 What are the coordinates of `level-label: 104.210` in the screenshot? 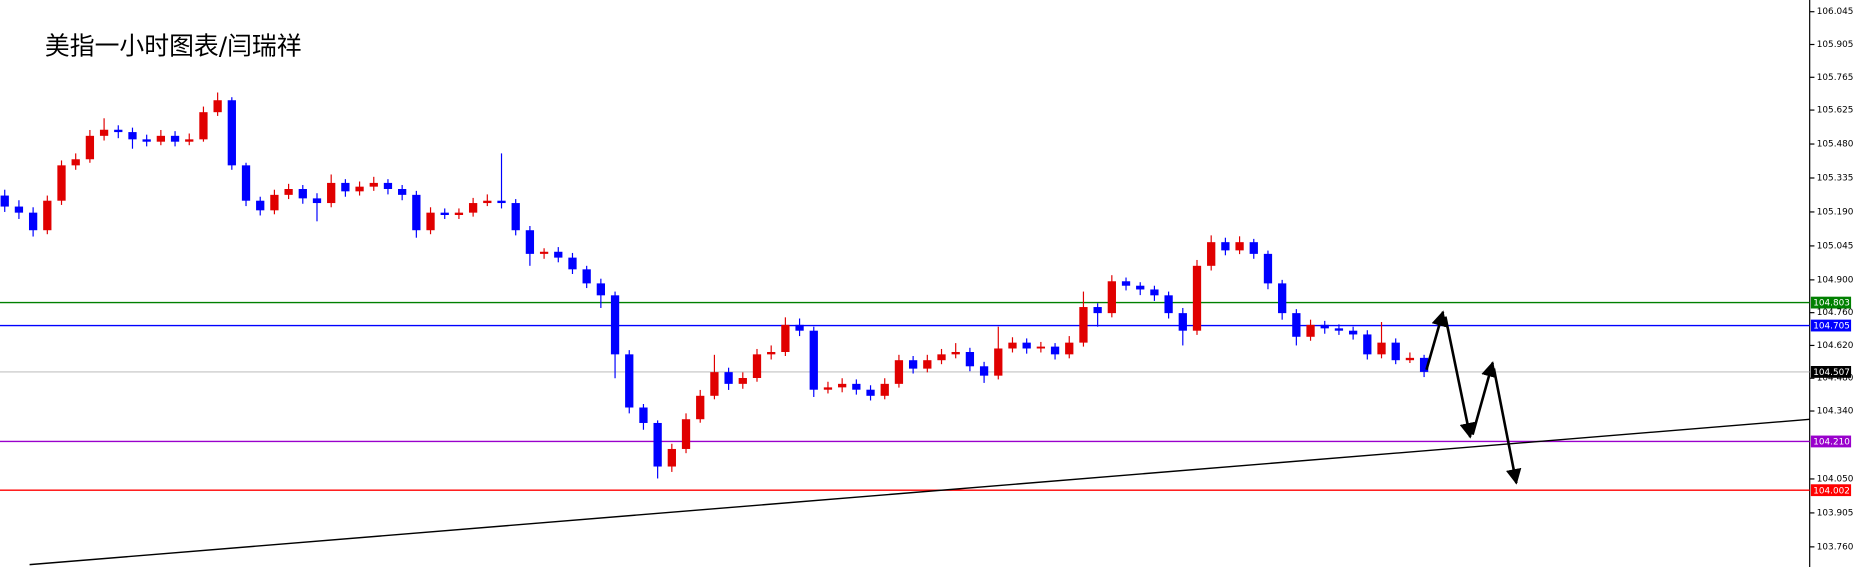 It's located at (1831, 443).